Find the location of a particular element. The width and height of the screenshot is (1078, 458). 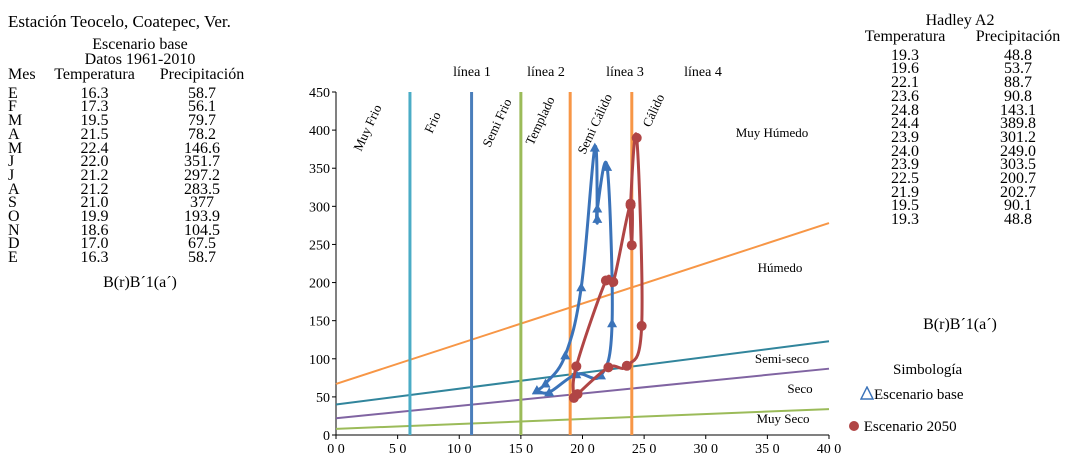

legend-future: Escenario 2050 is located at coordinates (902, 427).